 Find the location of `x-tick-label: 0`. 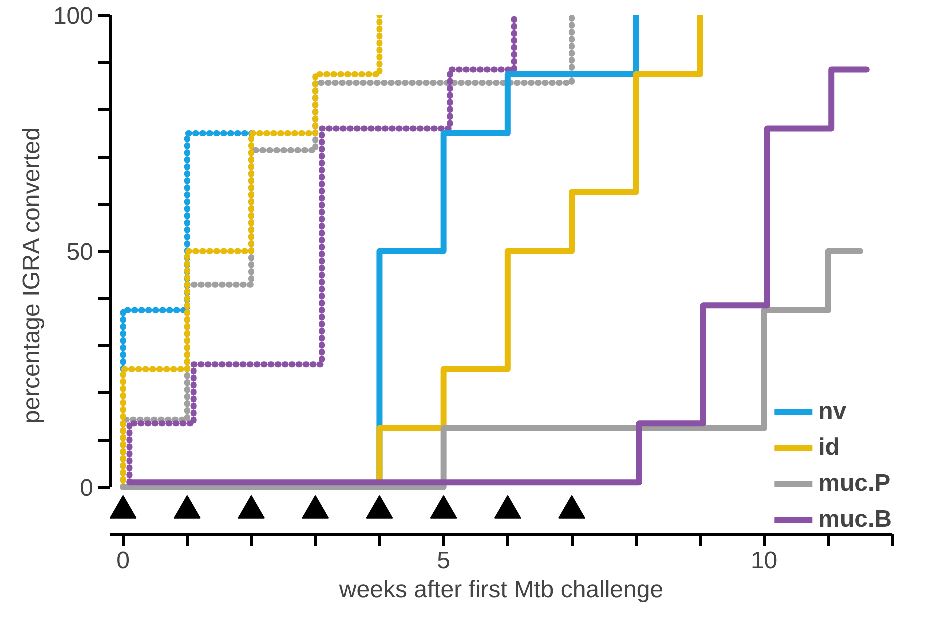

x-tick-label: 0 is located at coordinates (123, 561).